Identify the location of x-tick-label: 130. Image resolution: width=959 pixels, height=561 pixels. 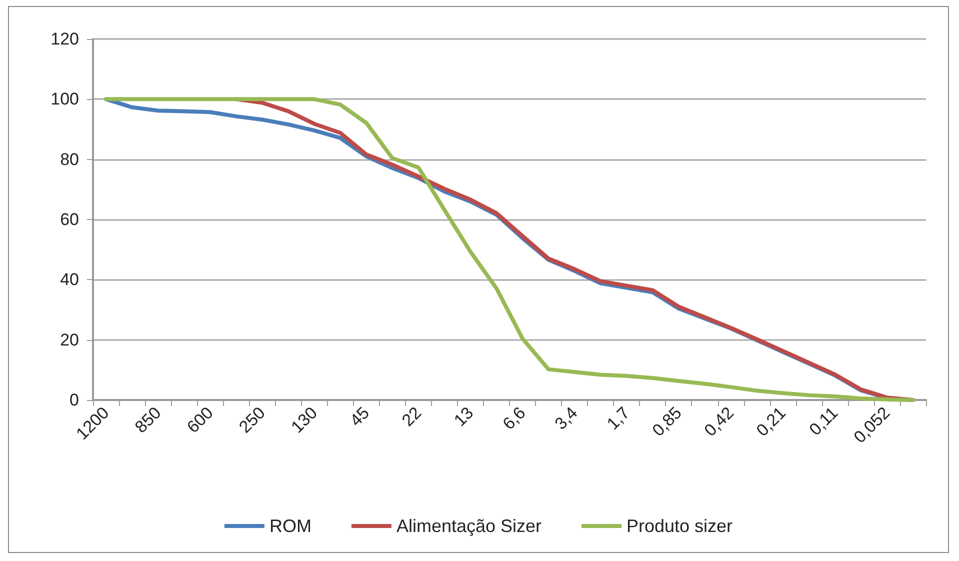
(304, 420).